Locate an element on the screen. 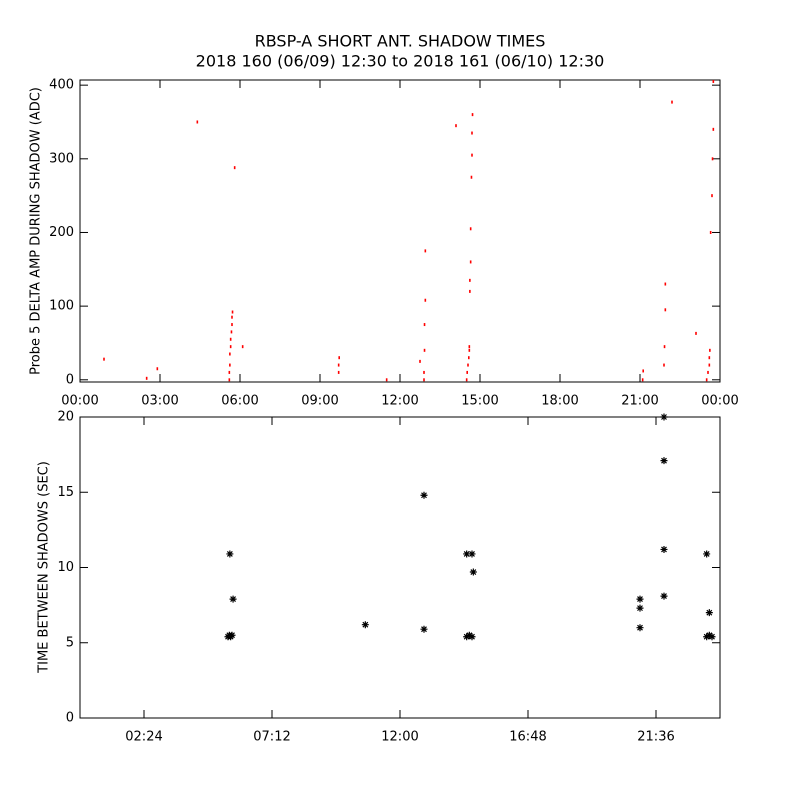  x-tick-label: 03:00 is located at coordinates (159, 401).